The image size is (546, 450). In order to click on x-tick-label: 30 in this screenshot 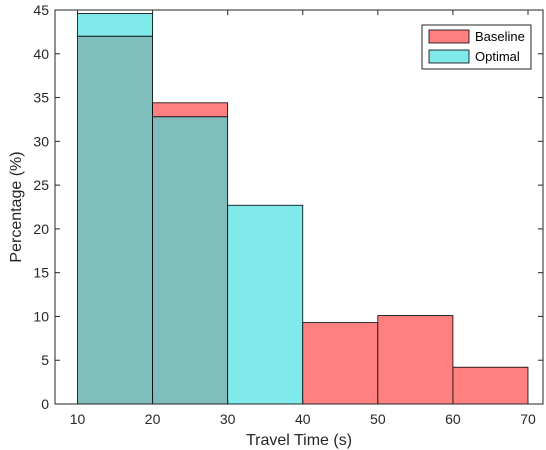, I will do `click(228, 419)`.